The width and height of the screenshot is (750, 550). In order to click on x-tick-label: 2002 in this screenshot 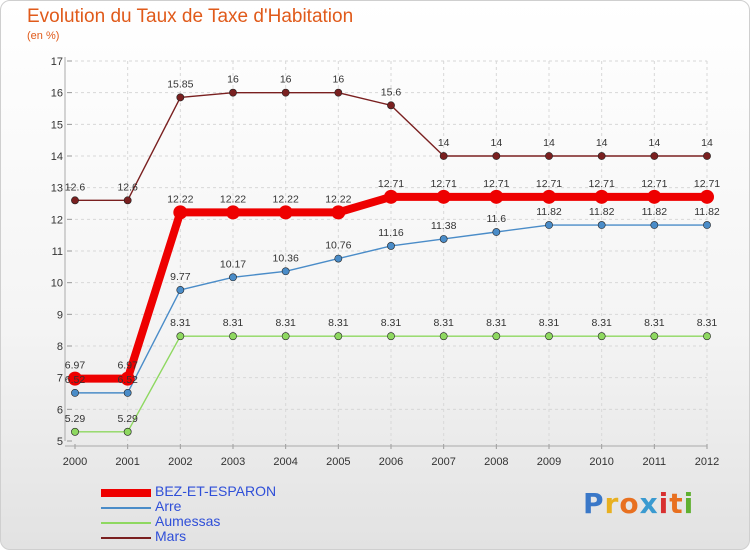, I will do `click(180, 462)`.